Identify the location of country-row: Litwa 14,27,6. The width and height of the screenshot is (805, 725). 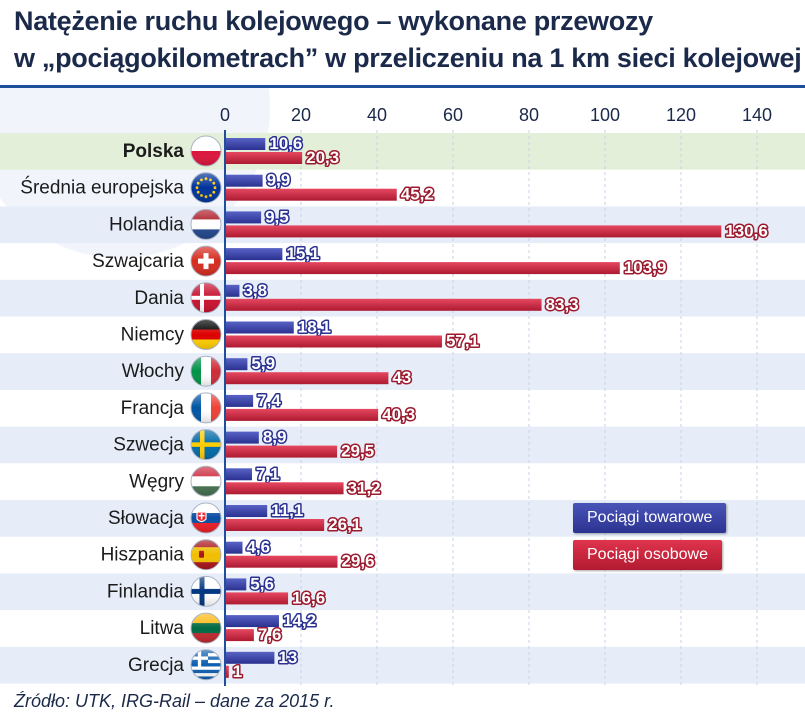
(229, 628).